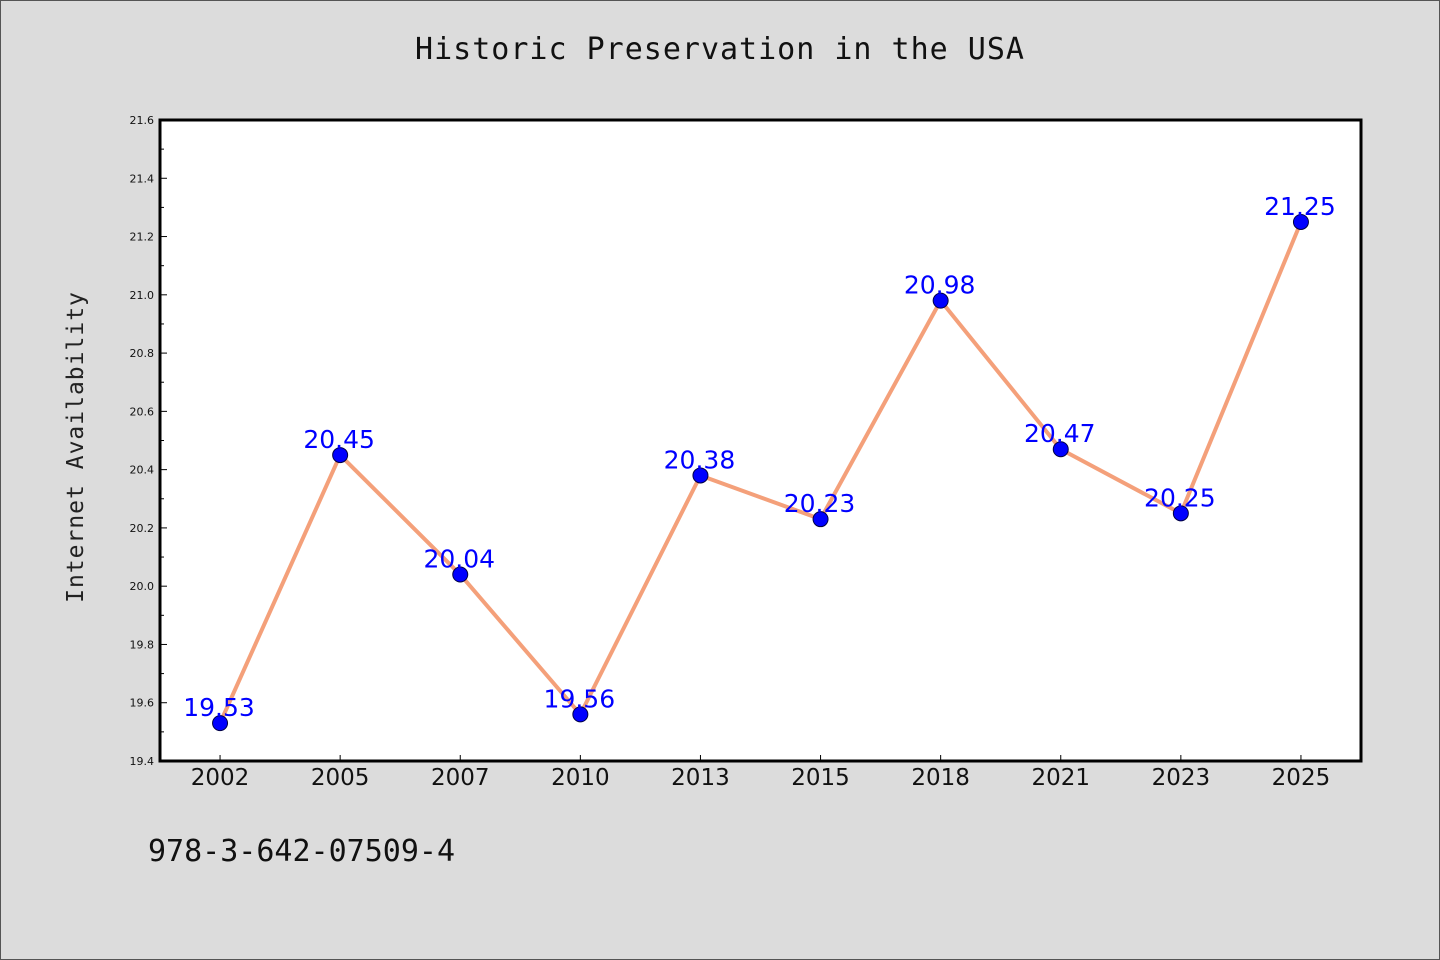 This screenshot has height=960, width=1440. I want to click on y-tick-label: 20.0, so click(142, 586).